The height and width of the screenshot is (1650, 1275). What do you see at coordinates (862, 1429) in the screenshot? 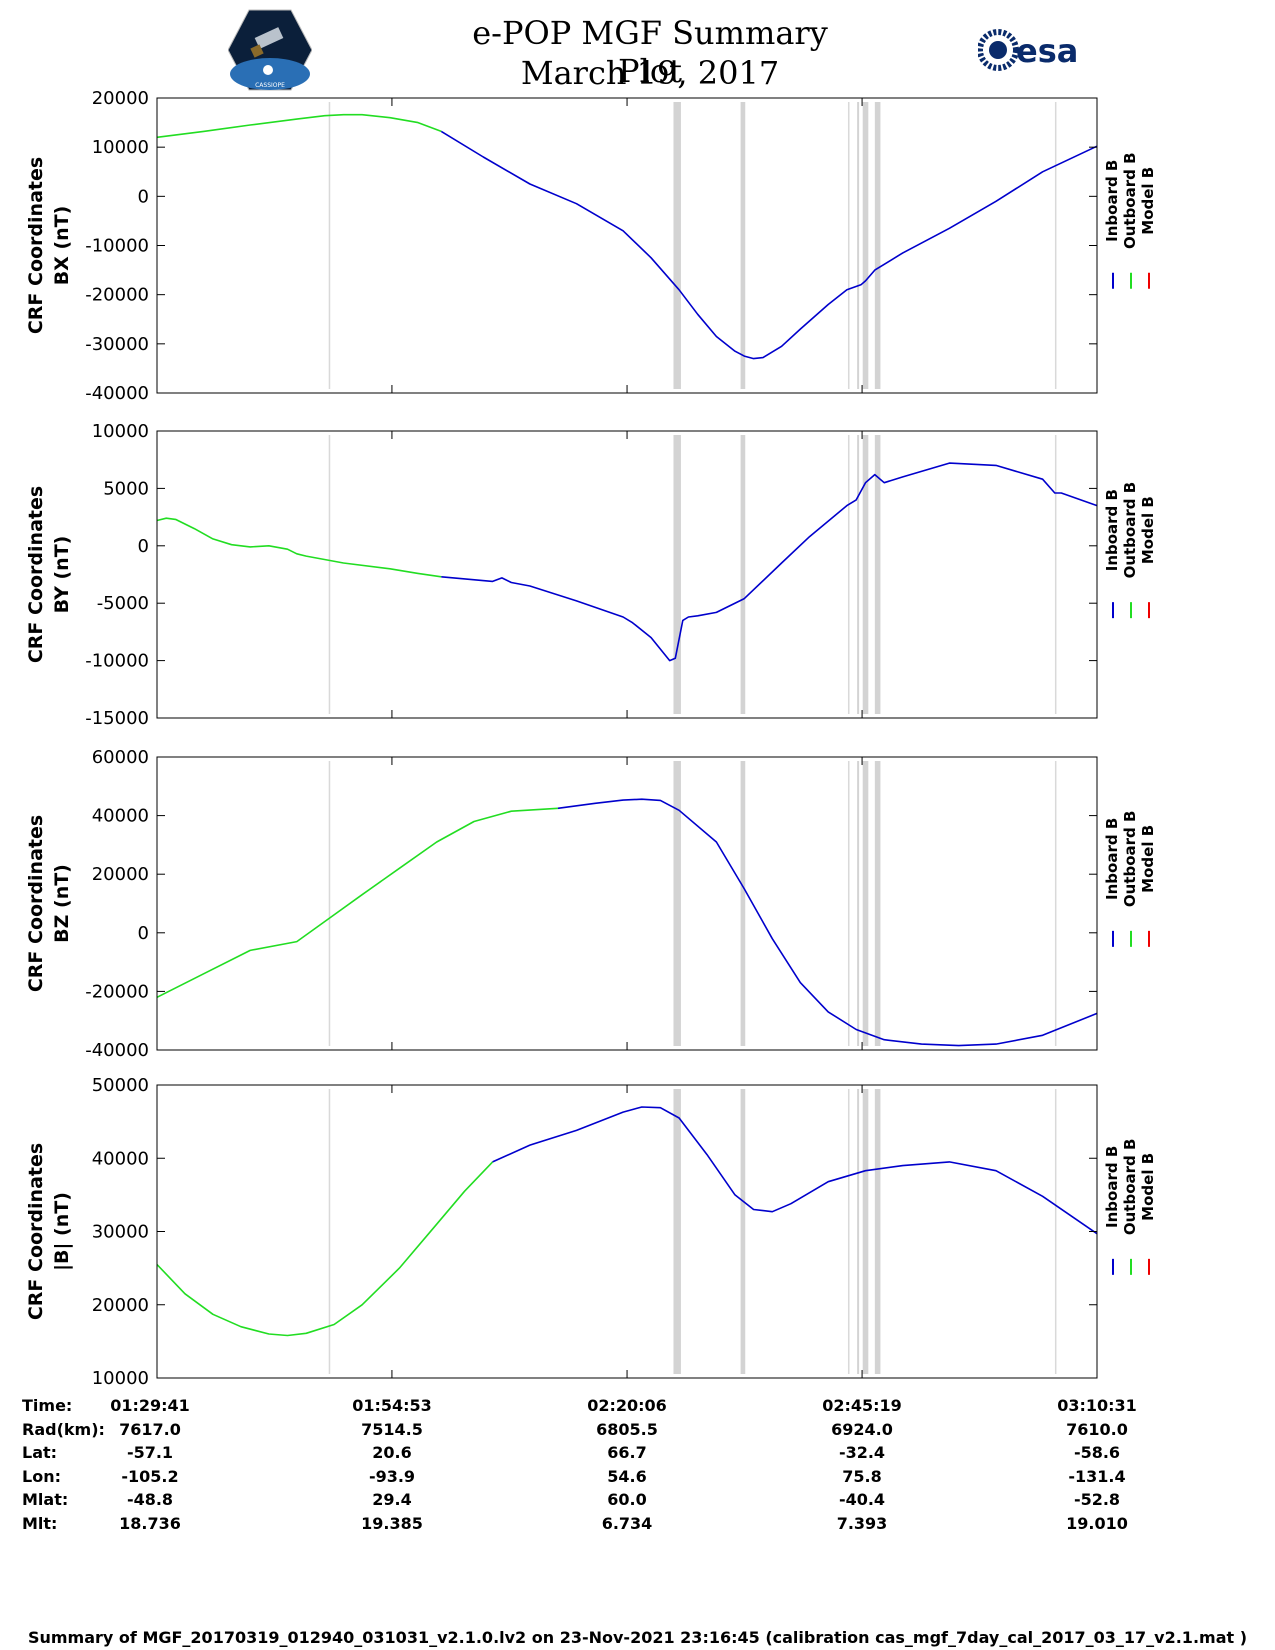
I see `ephemeris-value: 6924.0` at bounding box center [862, 1429].